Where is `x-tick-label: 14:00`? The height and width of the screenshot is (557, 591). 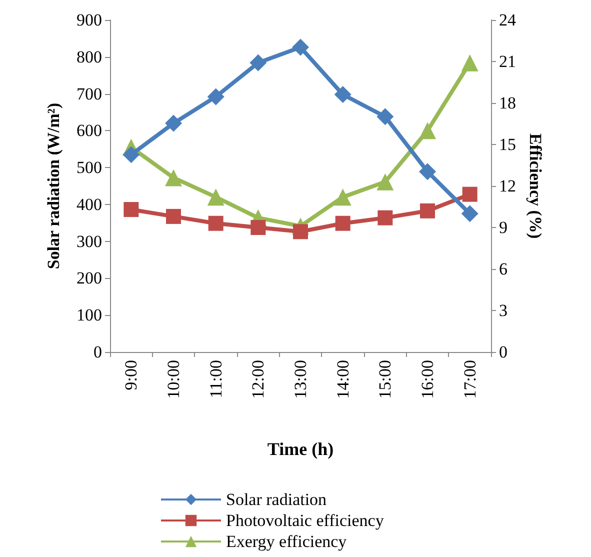 x-tick-label: 14:00 is located at coordinates (342, 379).